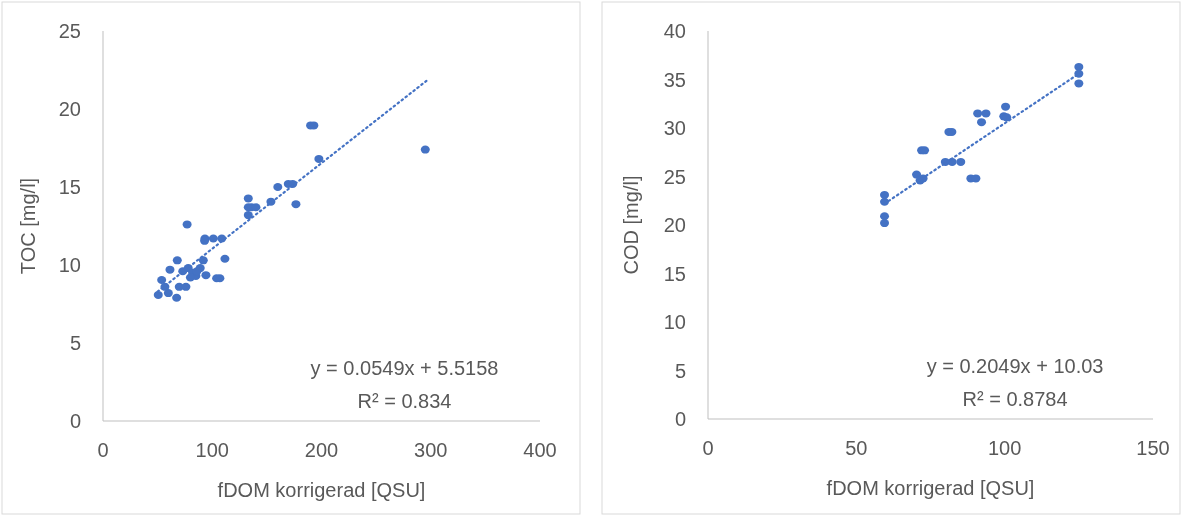 The image size is (1183, 518). Describe the element at coordinates (28, 226) in the screenshot. I see `y-axis-title: TOC [mg/l]` at that location.